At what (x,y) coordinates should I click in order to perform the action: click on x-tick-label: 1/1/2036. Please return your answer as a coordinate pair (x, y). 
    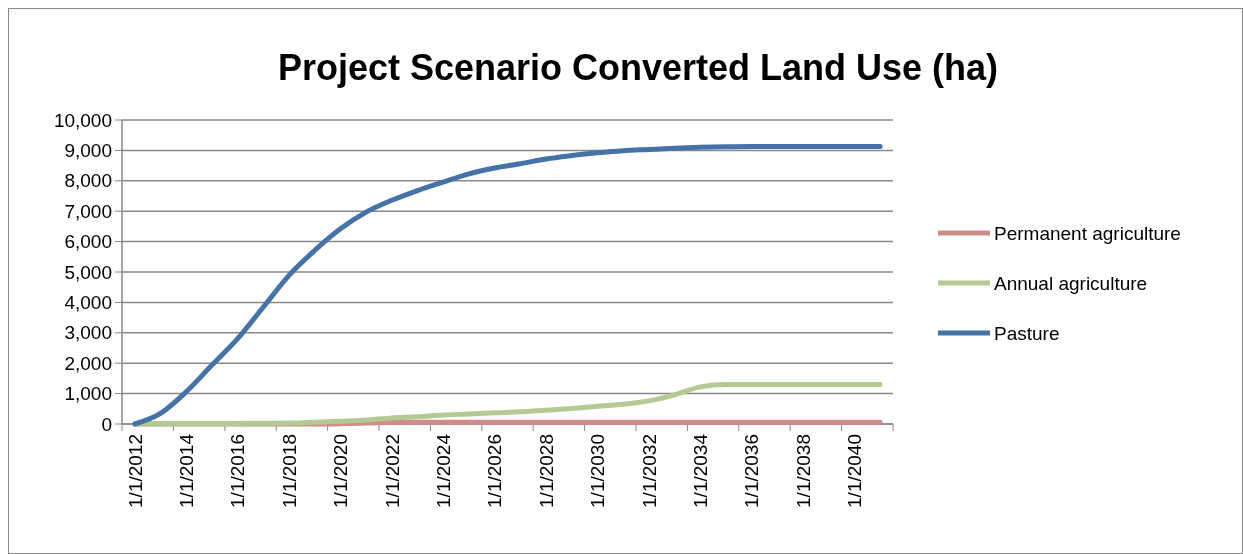
    Looking at the image, I should click on (752, 471).